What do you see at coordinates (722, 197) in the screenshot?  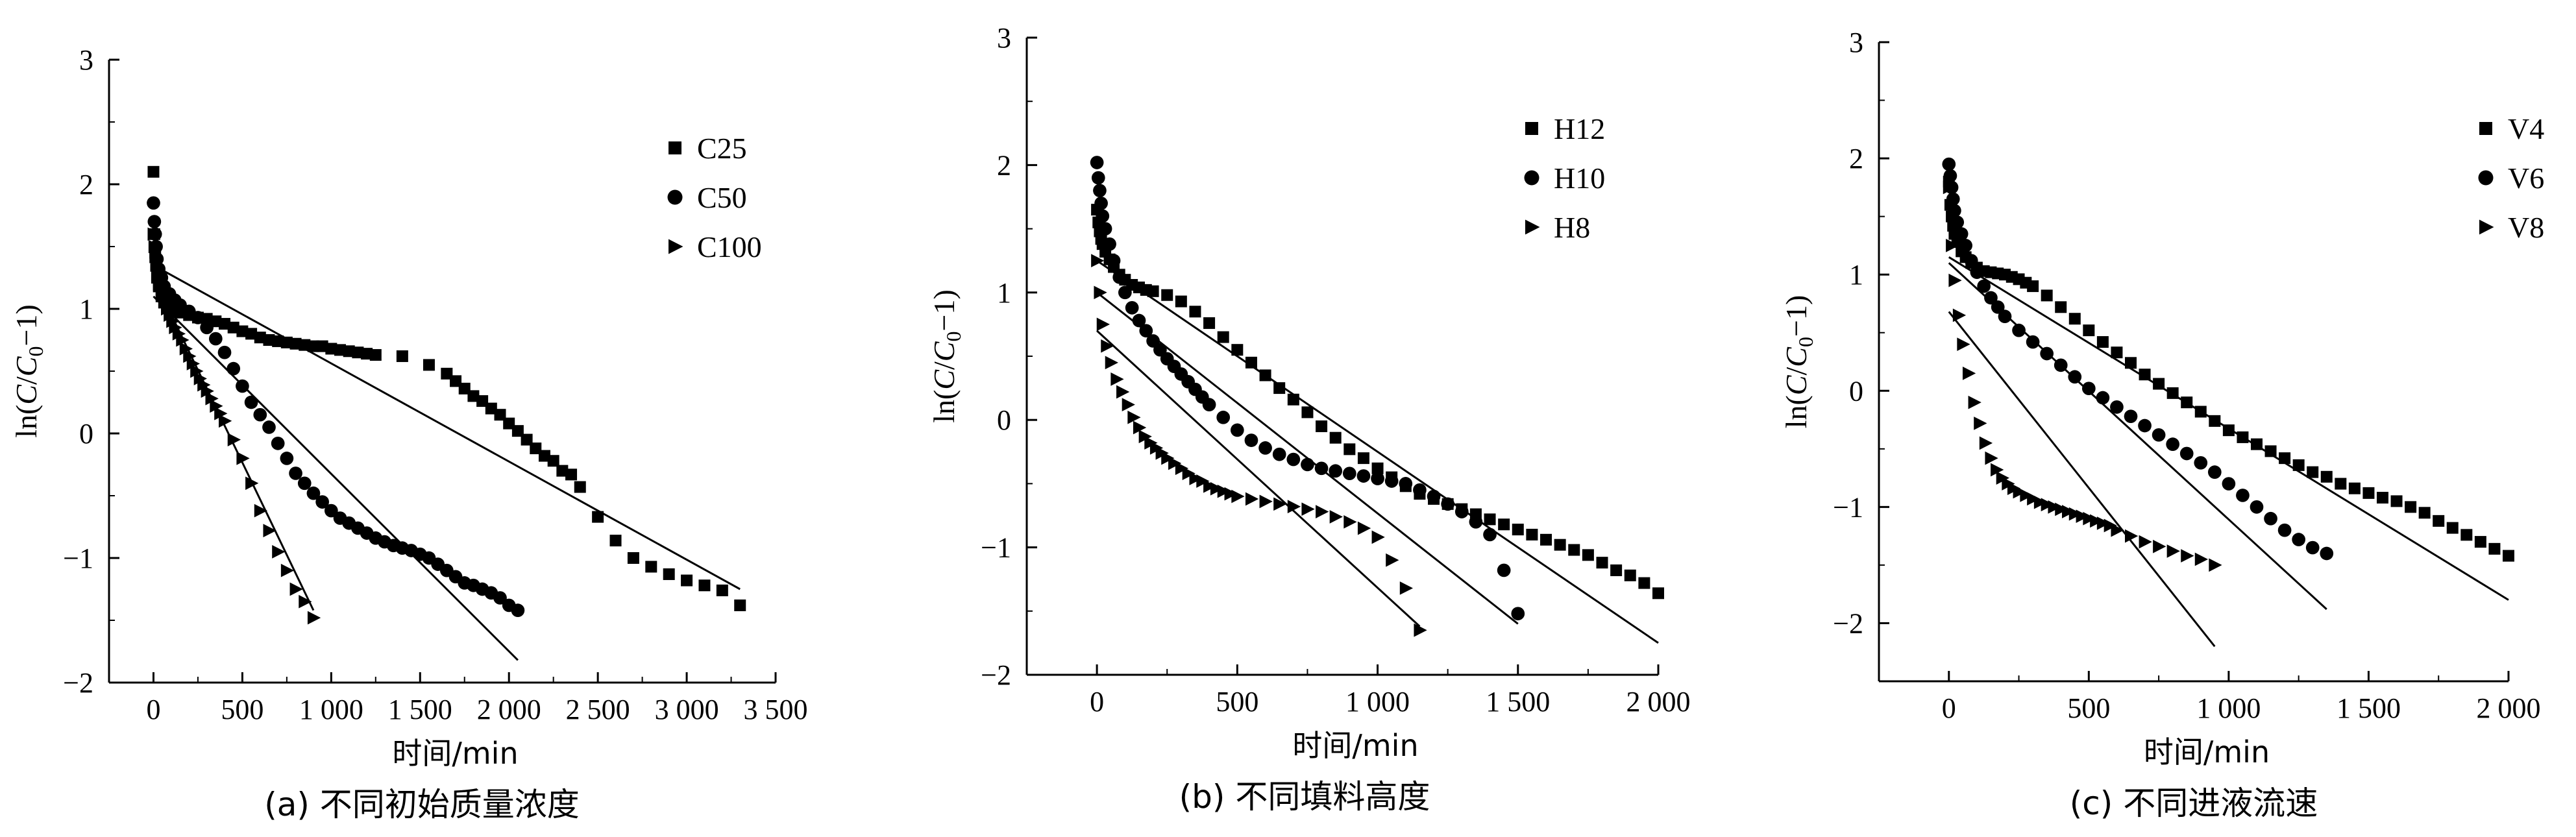 I see `legend-label: C50` at bounding box center [722, 197].